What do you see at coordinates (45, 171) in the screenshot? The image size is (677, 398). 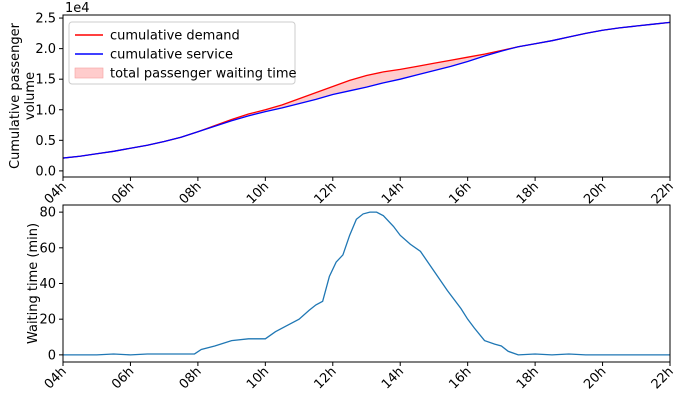 I see `y-tick-label: 0.0` at bounding box center [45, 171].